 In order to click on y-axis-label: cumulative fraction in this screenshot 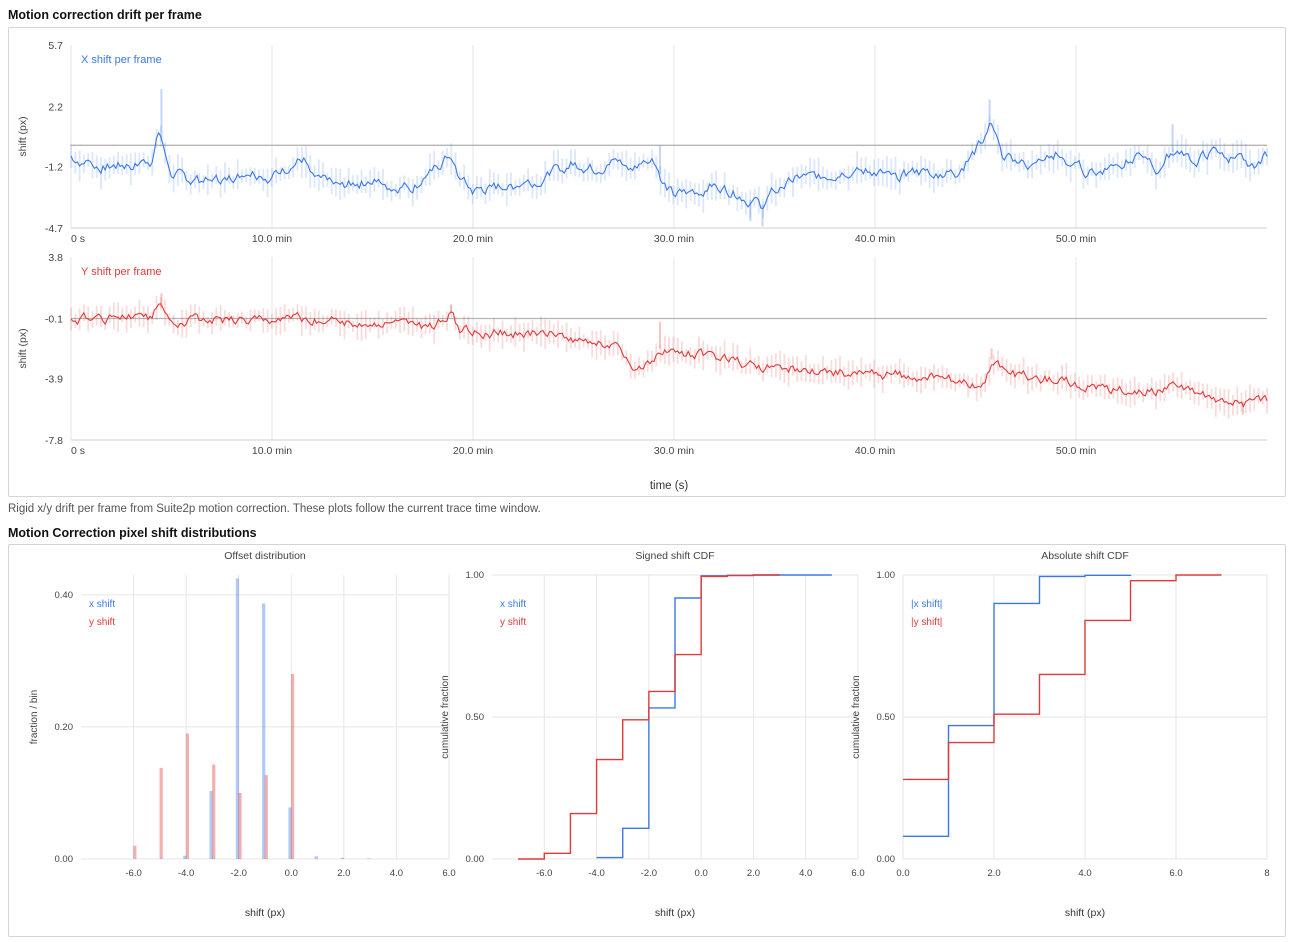, I will do `click(445, 716)`.